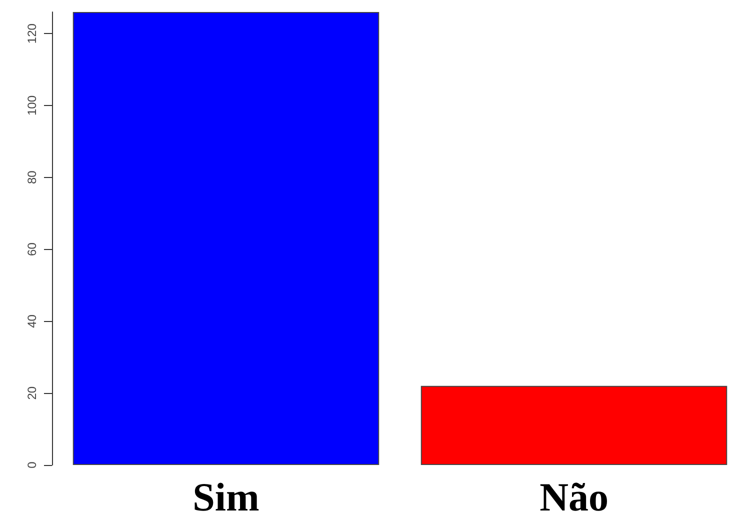  What do you see at coordinates (32, 177) in the screenshot?
I see `y-tick-label: 80` at bounding box center [32, 177].